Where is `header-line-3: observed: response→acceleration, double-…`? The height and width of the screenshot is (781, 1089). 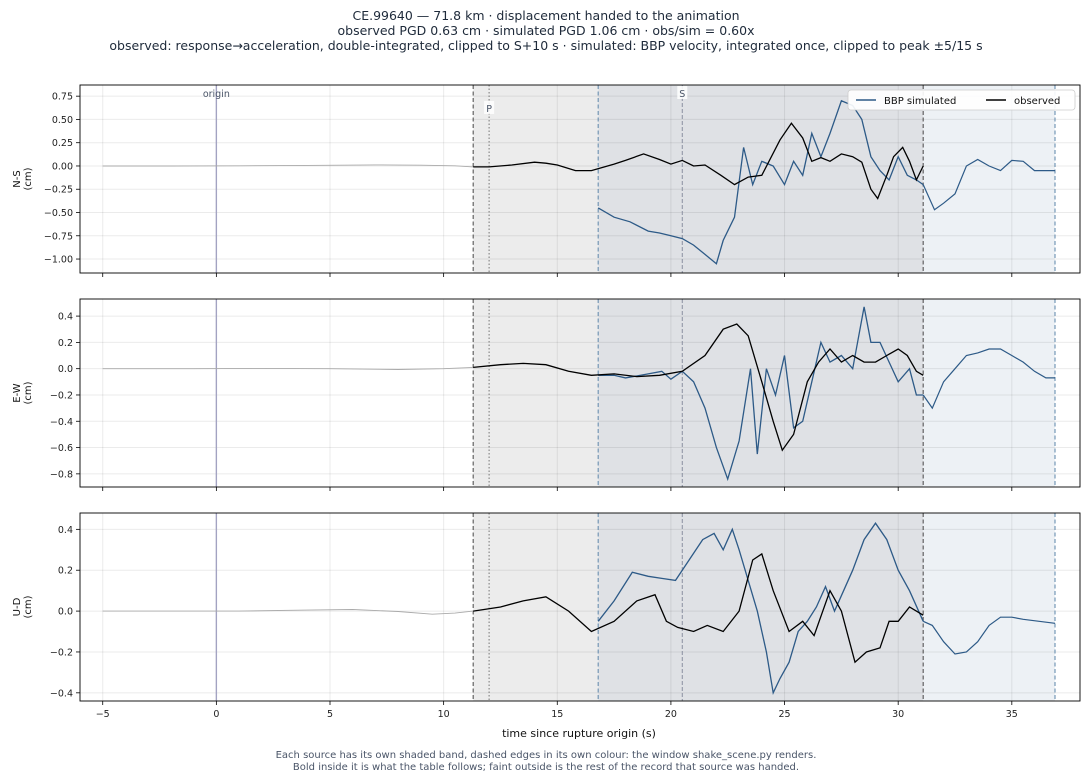 header-line-3: observed: response→acceleration, double-… is located at coordinates (545, 45).